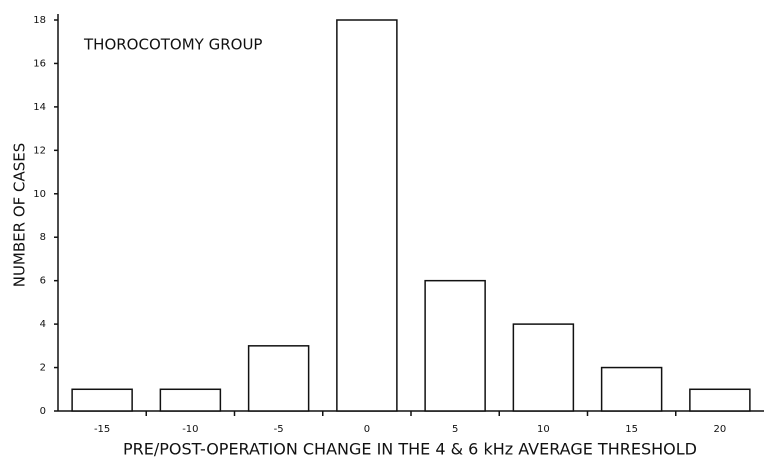  Describe the element at coordinates (190, 429) in the screenshot. I see `x-tick-label: -10` at that location.